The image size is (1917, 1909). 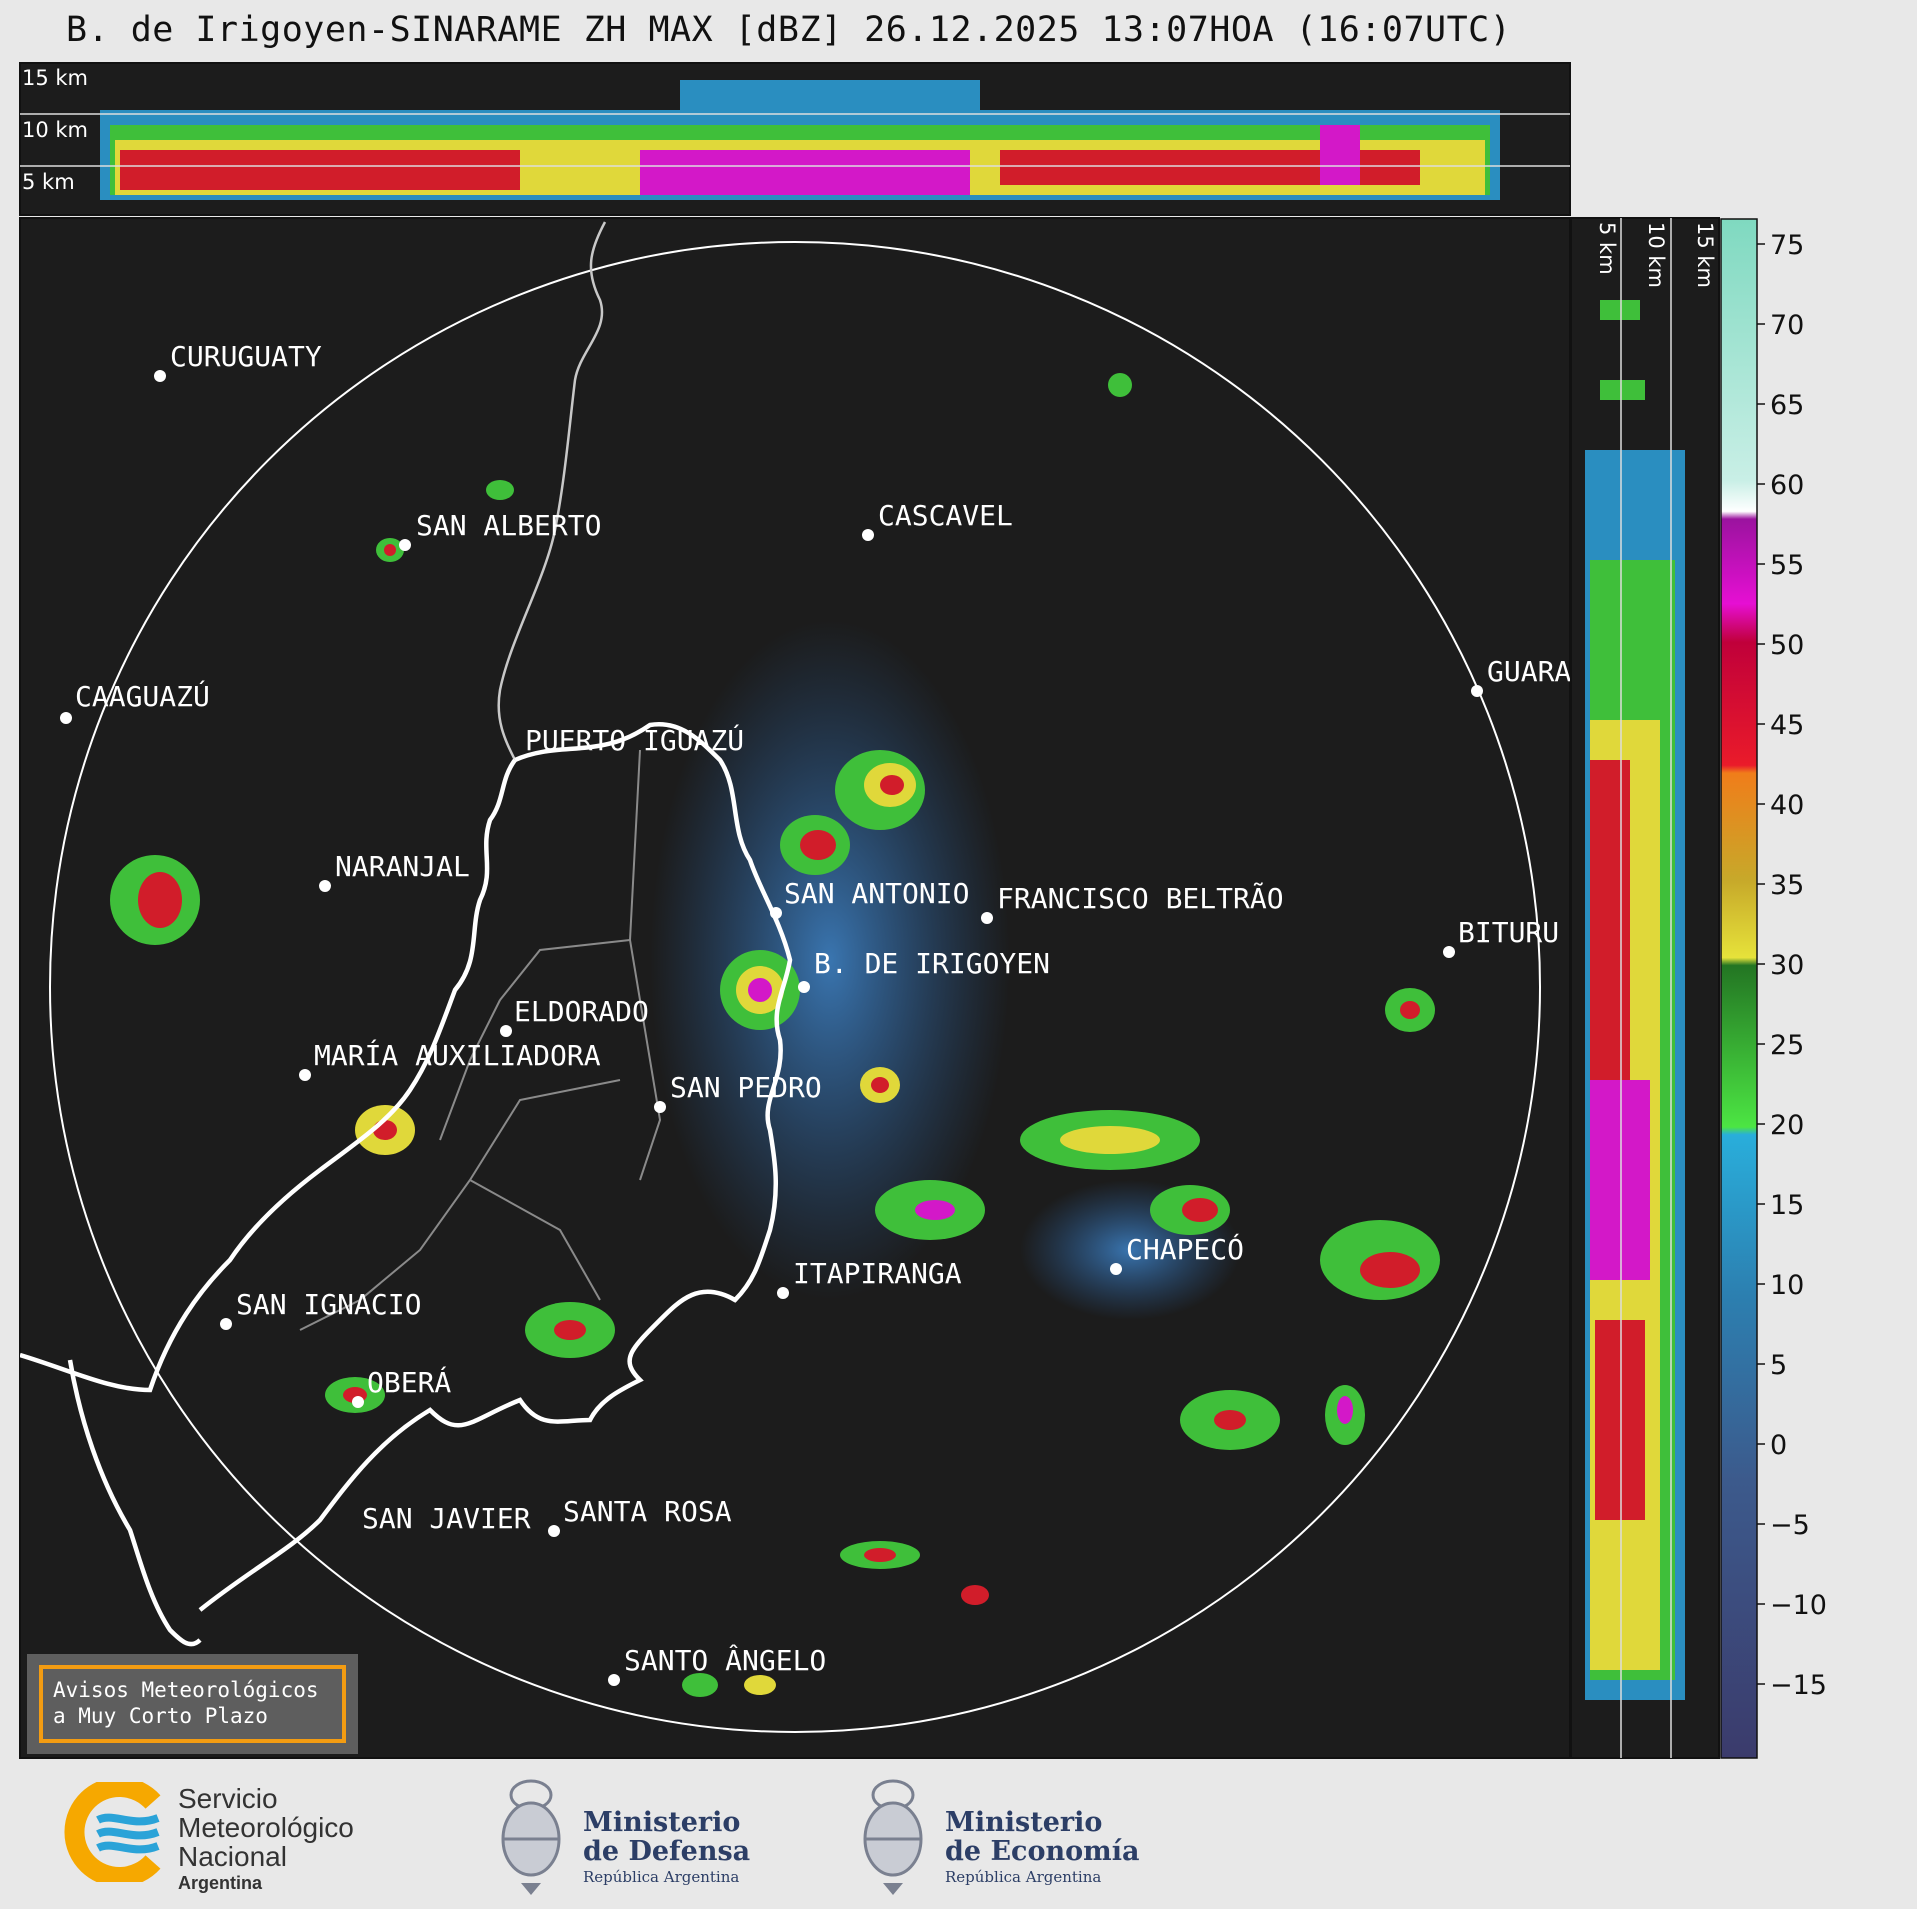 What do you see at coordinates (328, 1304) in the screenshot?
I see `city-label-san-ignacio: SAN IGNACIO` at bounding box center [328, 1304].